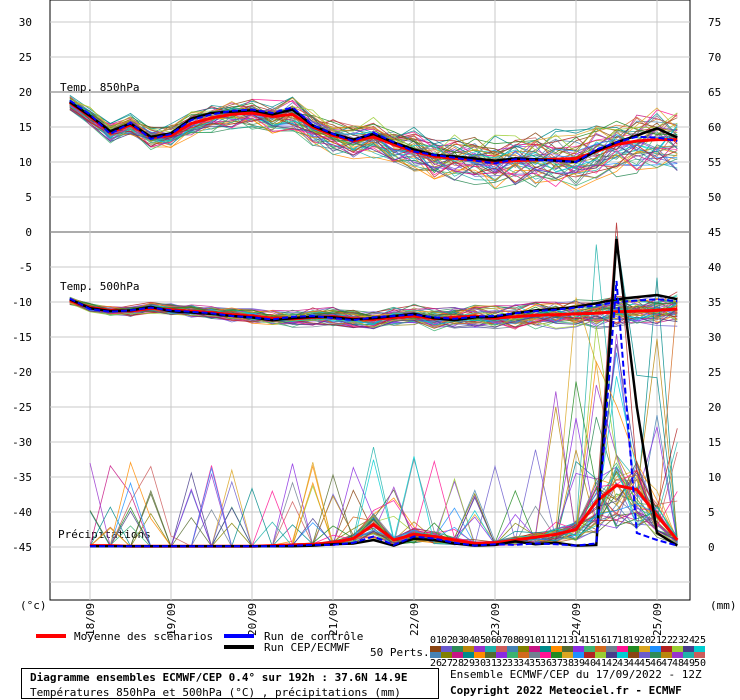 This screenshot has height=700, width=740. I want to click on left-tick-label: 25, so click(25, 57).